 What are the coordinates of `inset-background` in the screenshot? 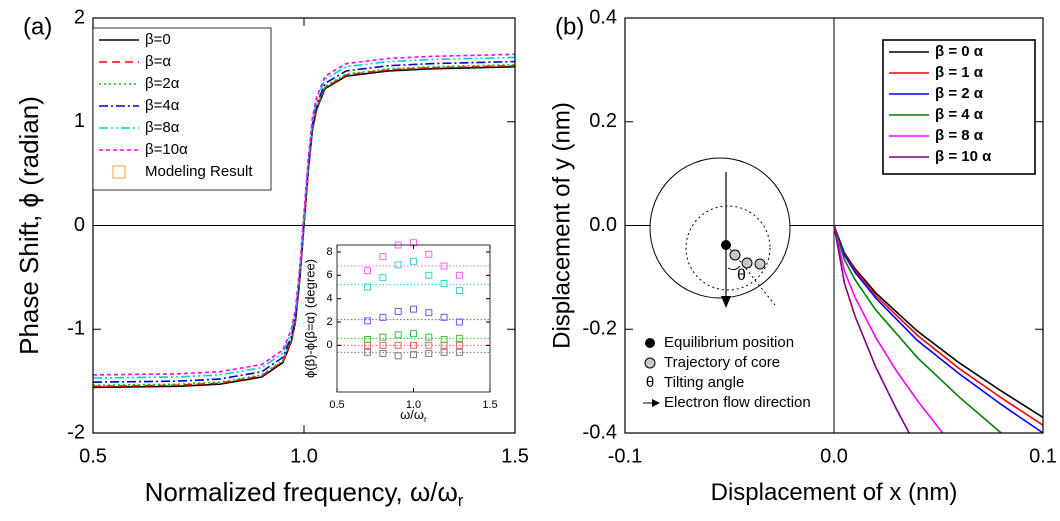 It's located at (413, 318).